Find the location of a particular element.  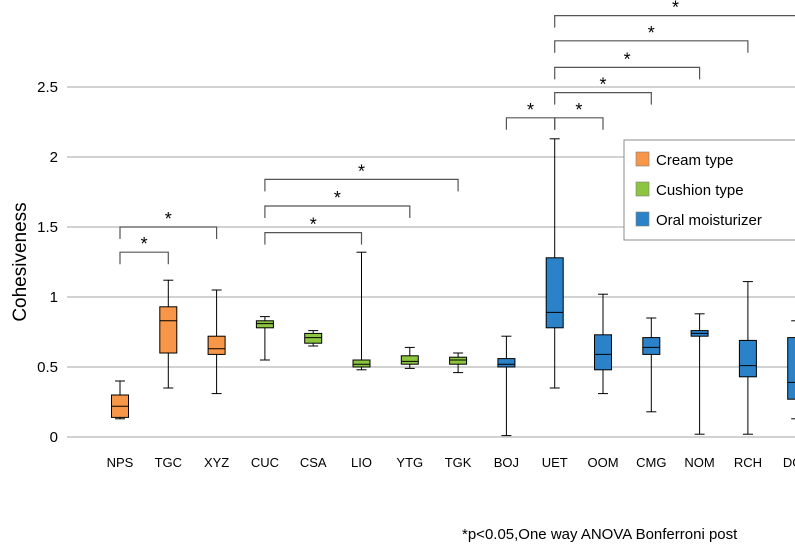

legend-label: Oral moisturizer is located at coordinates (709, 220).